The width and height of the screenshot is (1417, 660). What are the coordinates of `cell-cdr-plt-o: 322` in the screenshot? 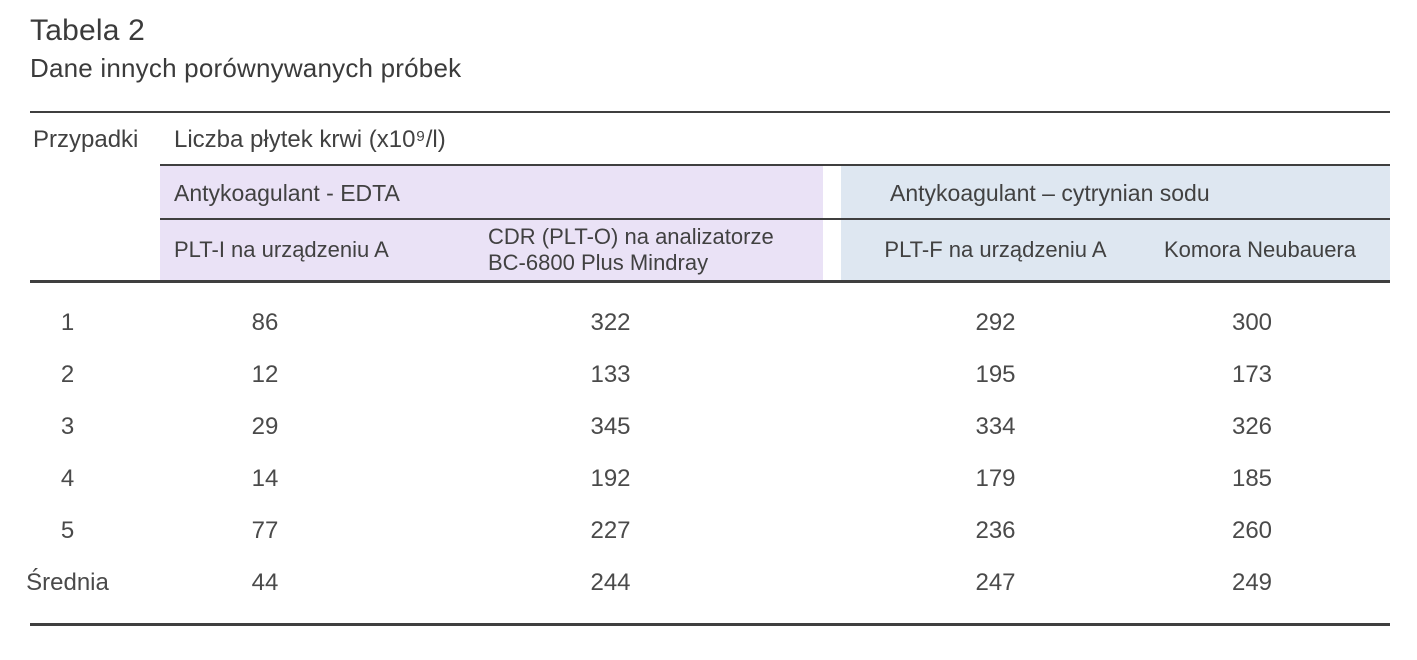 It's located at (610, 323).